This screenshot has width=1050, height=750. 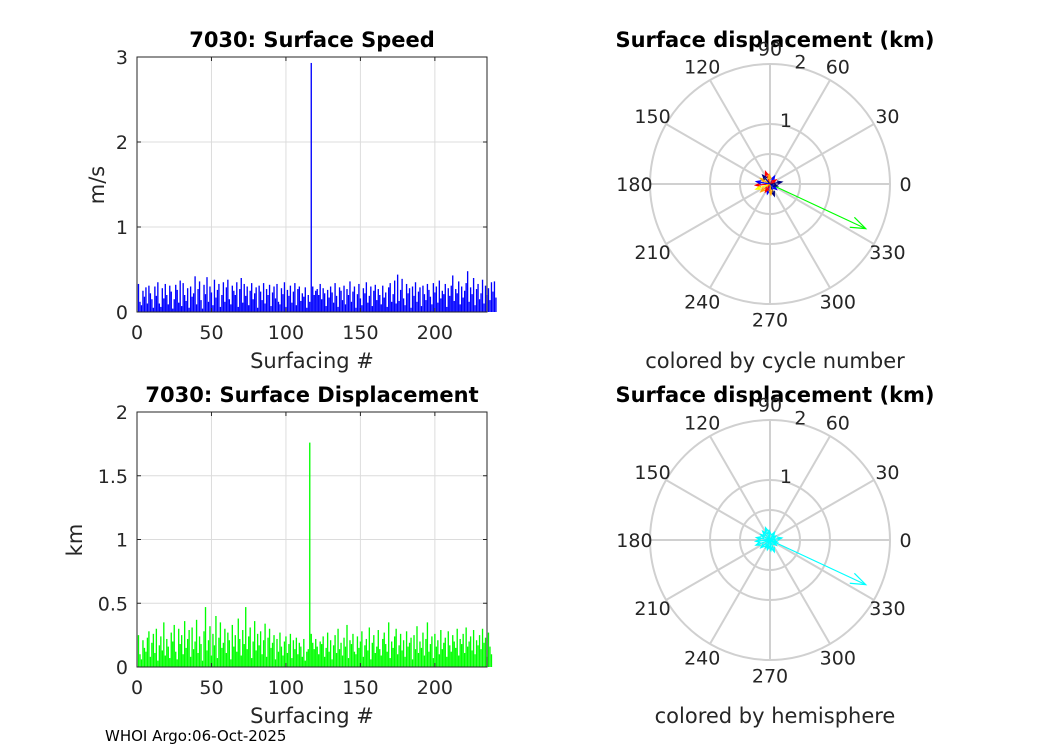 What do you see at coordinates (887, 609) in the screenshot?
I see `polar-hemisphere-angle-label: 330` at bounding box center [887, 609].